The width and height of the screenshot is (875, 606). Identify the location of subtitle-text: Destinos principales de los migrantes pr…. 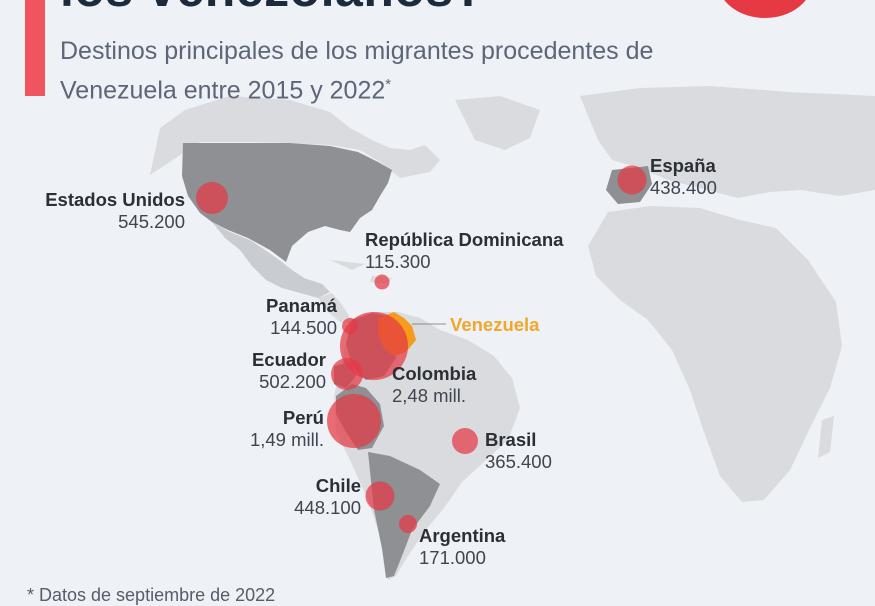
(357, 71).